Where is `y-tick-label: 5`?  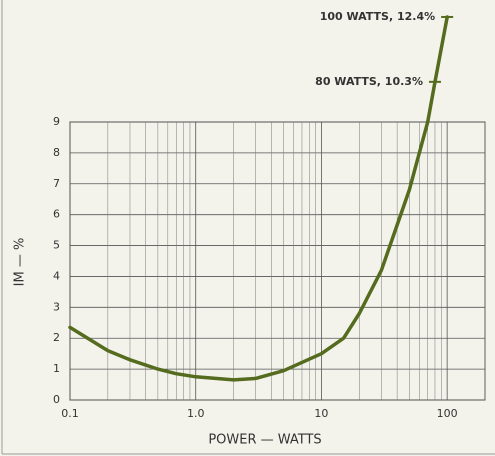 y-tick-label: 5 is located at coordinates (56, 245).